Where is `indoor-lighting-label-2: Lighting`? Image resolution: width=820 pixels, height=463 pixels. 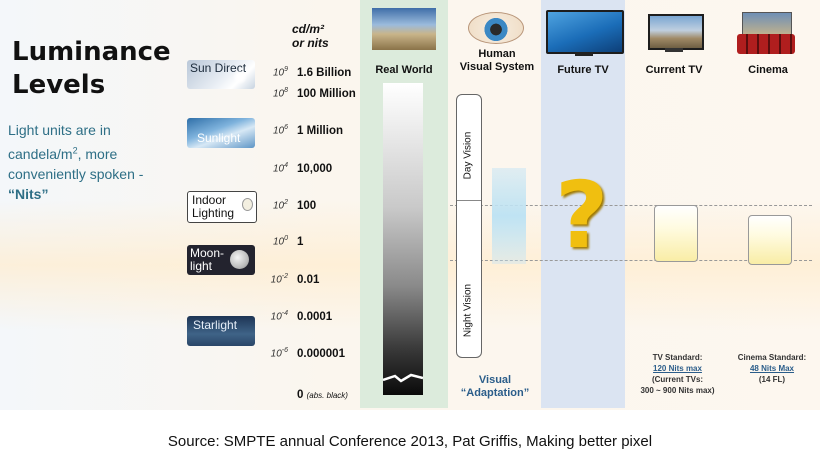
indoor-lighting-label-2: Lighting is located at coordinates (213, 213).